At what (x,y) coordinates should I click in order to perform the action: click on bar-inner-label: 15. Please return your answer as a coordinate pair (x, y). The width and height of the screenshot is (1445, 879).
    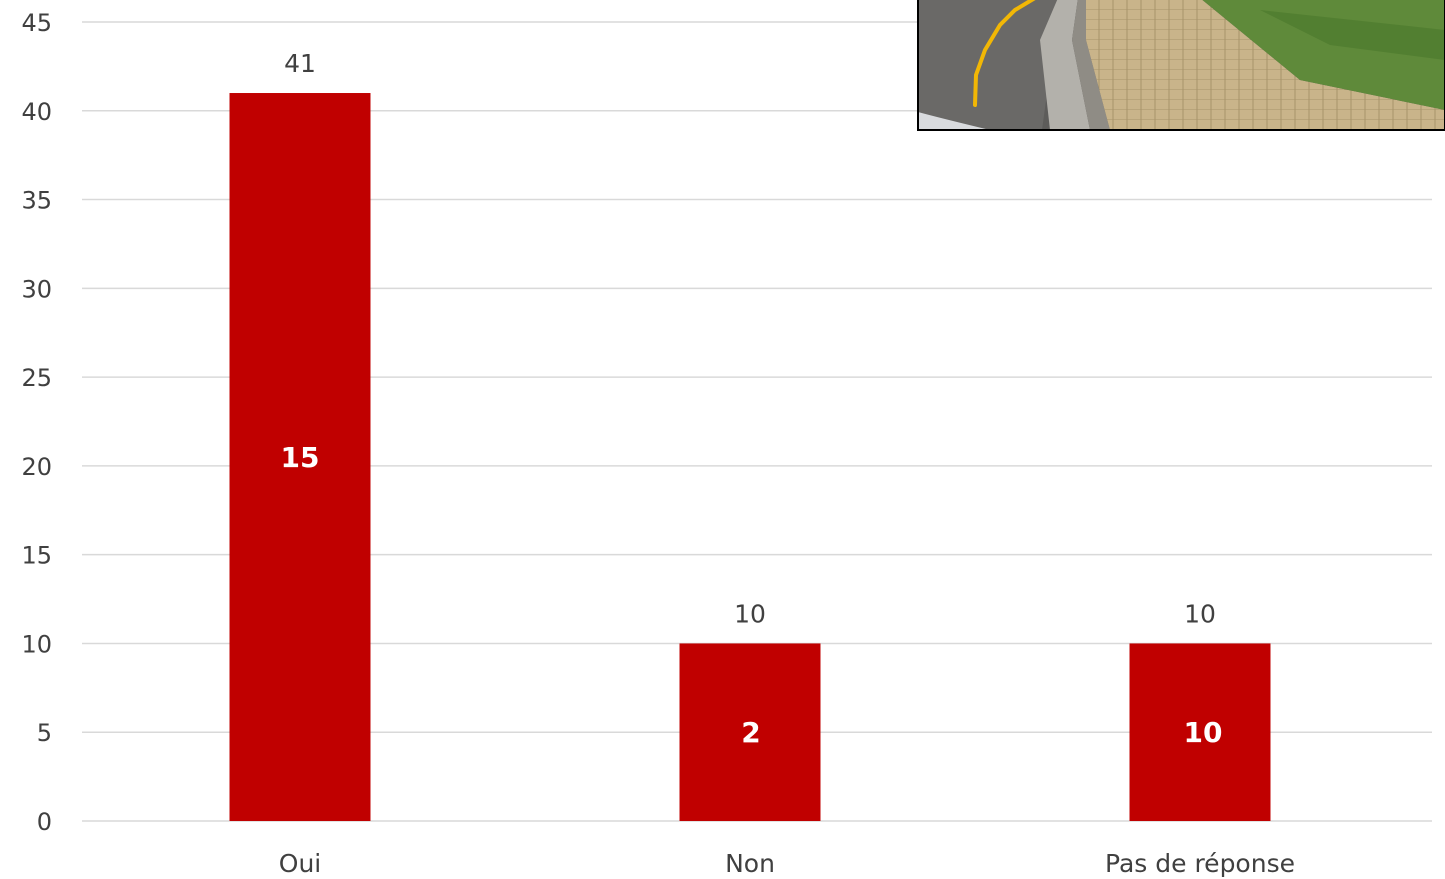
    Looking at the image, I should click on (300, 457).